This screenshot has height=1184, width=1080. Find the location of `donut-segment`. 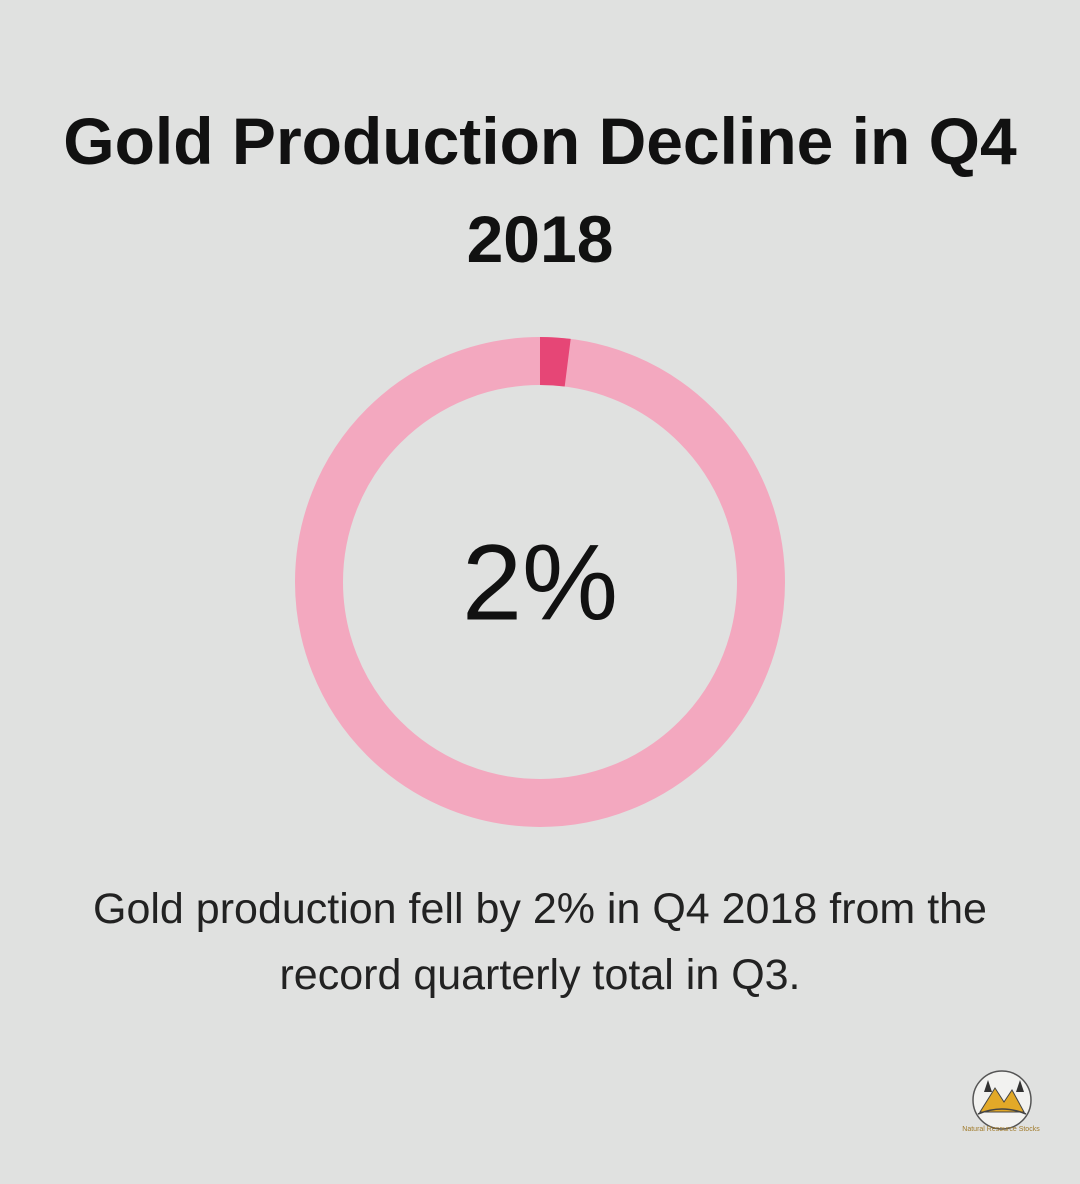

donut-segment is located at coordinates (555, 362).